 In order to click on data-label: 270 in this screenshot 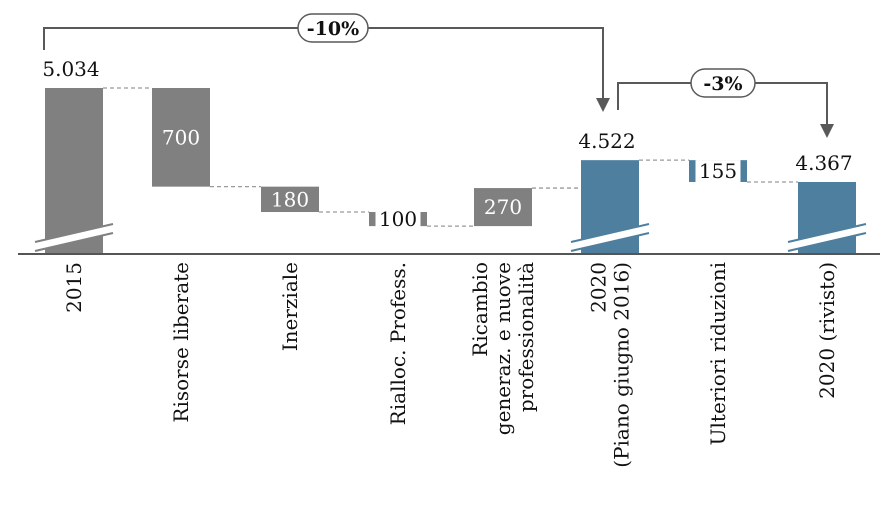, I will do `click(503, 207)`.